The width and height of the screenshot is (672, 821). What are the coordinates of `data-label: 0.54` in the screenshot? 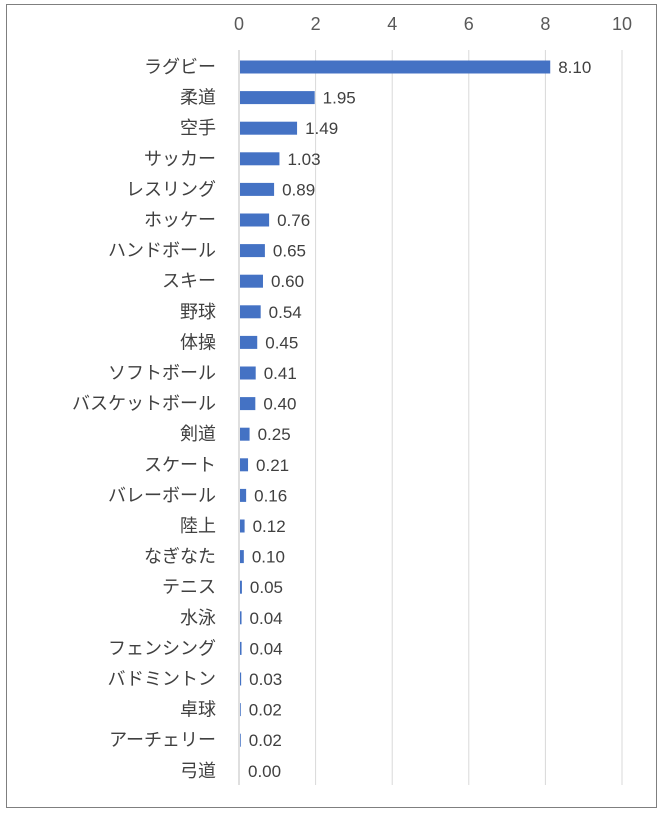 It's located at (285, 312).